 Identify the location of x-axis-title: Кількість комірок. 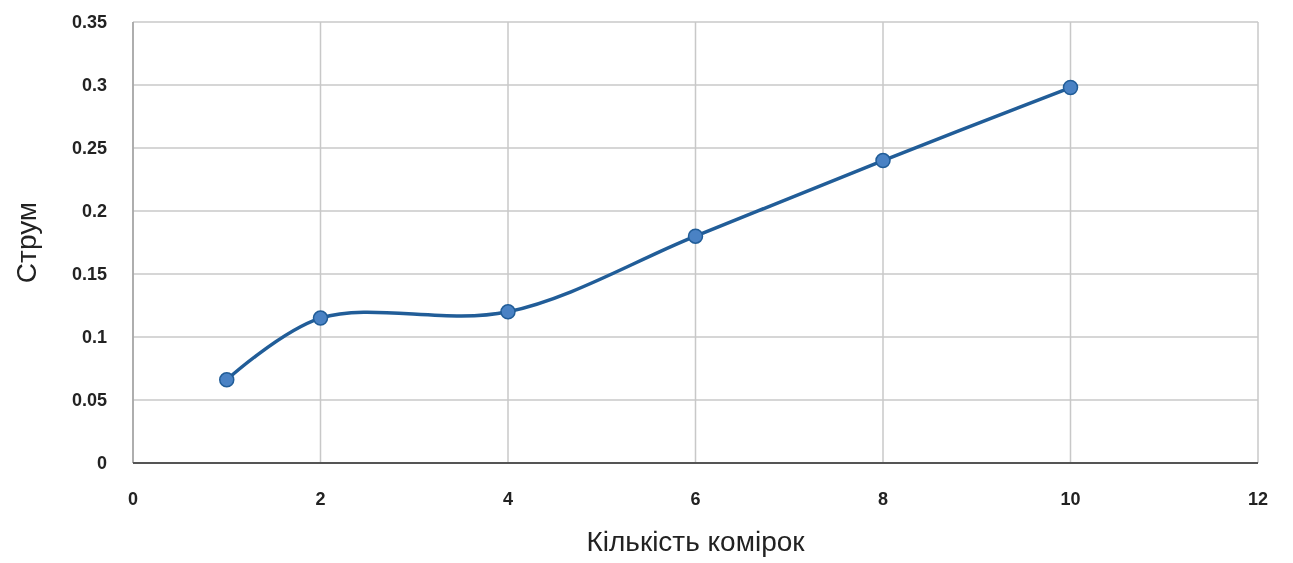
(696, 541).